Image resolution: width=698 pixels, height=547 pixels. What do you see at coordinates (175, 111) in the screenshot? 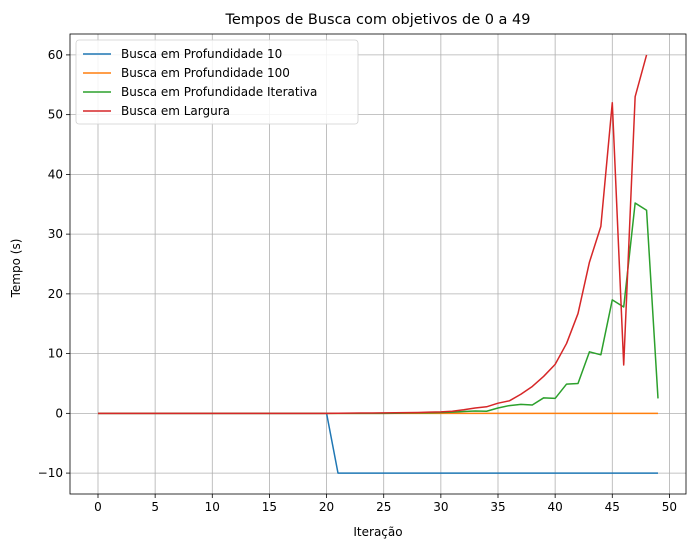
I see `legend-entry-label: Busca em Largura` at bounding box center [175, 111].